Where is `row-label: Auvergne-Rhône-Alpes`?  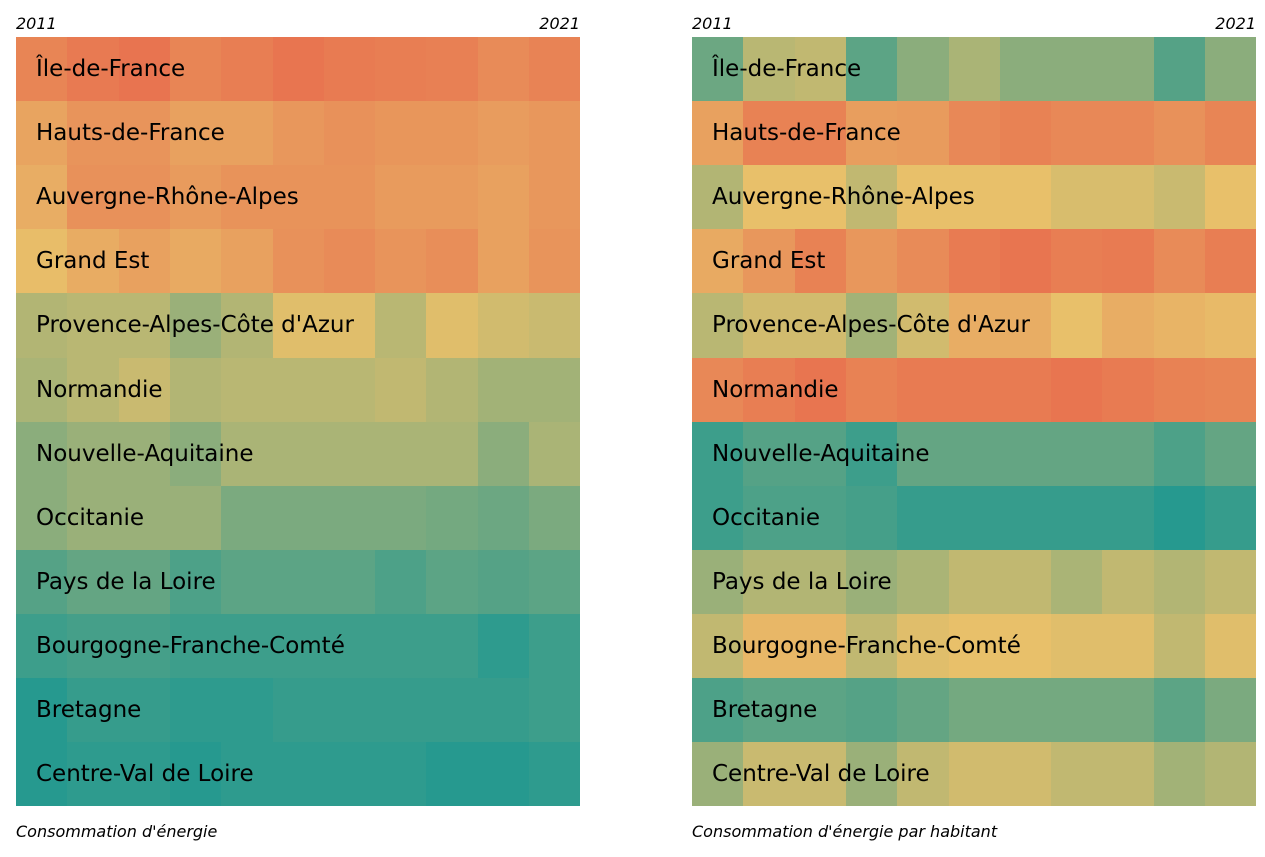
row-label: Auvergne-Rhône-Alpes is located at coordinates (167, 197).